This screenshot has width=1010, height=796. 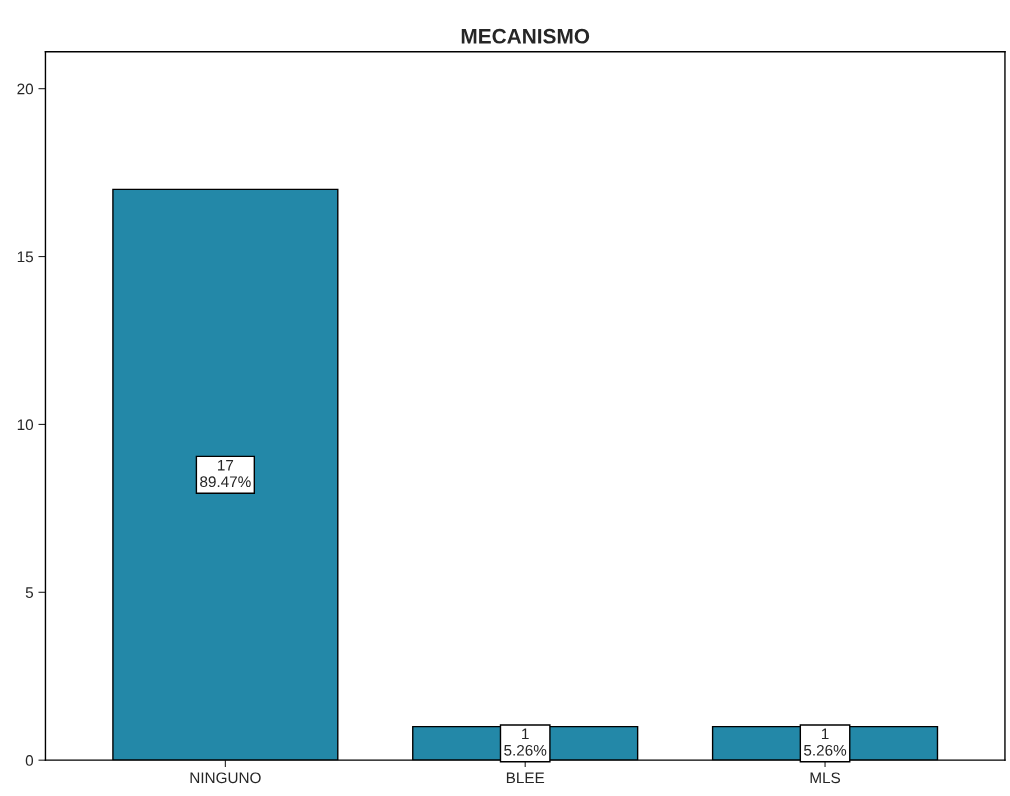 I want to click on data-label: 17 89.47%, so click(x=225, y=474).